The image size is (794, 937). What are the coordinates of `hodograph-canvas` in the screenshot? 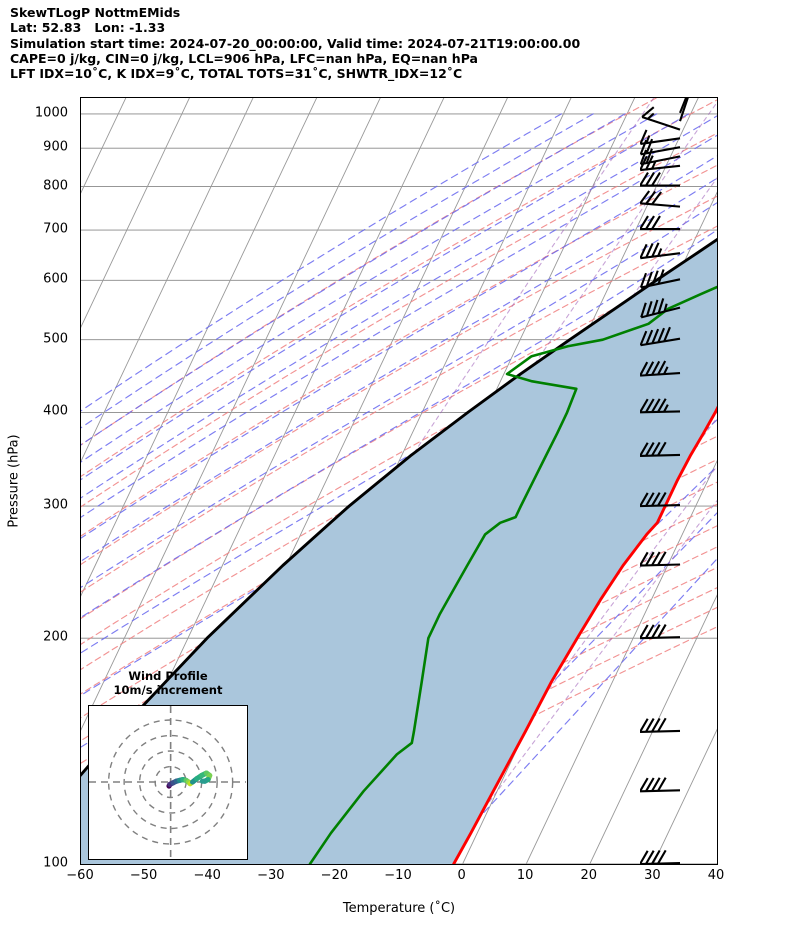 It's located at (167, 782).